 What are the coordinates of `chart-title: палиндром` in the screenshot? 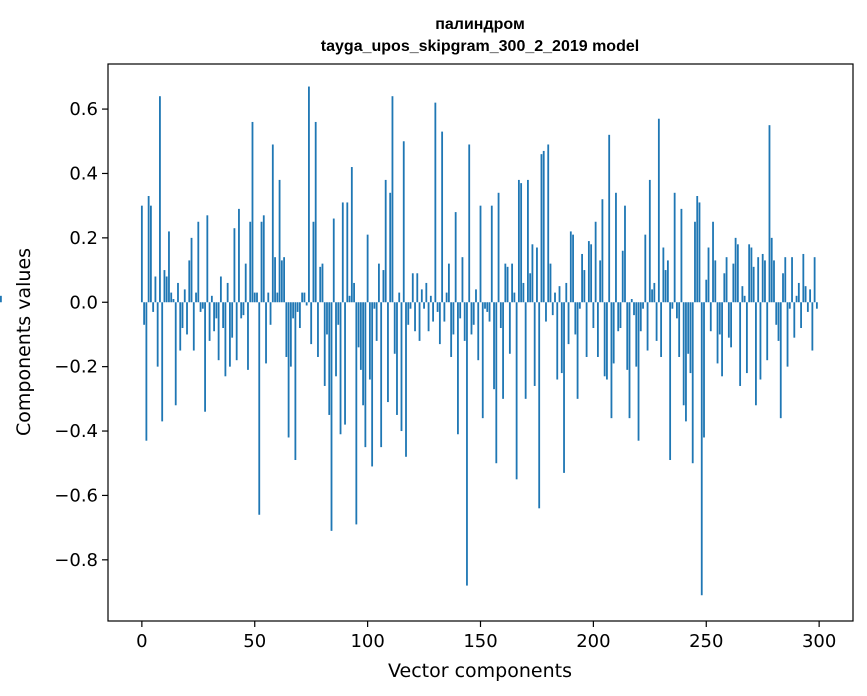 It's located at (480, 24).